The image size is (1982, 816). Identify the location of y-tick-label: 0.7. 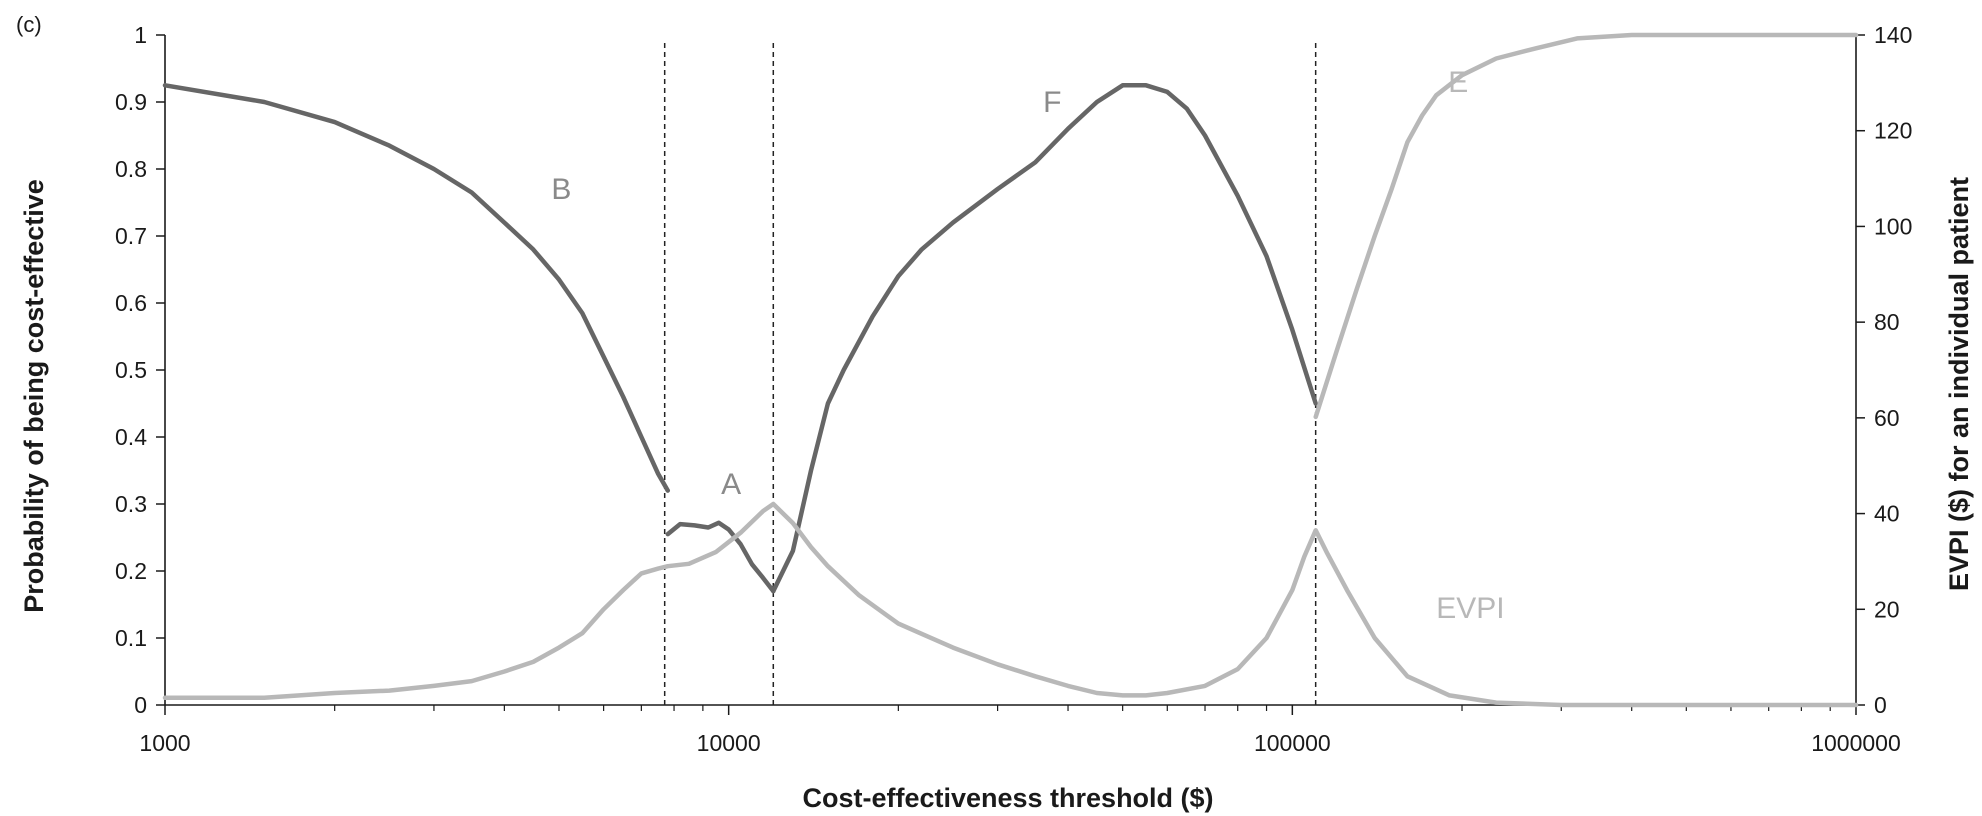
(131, 236).